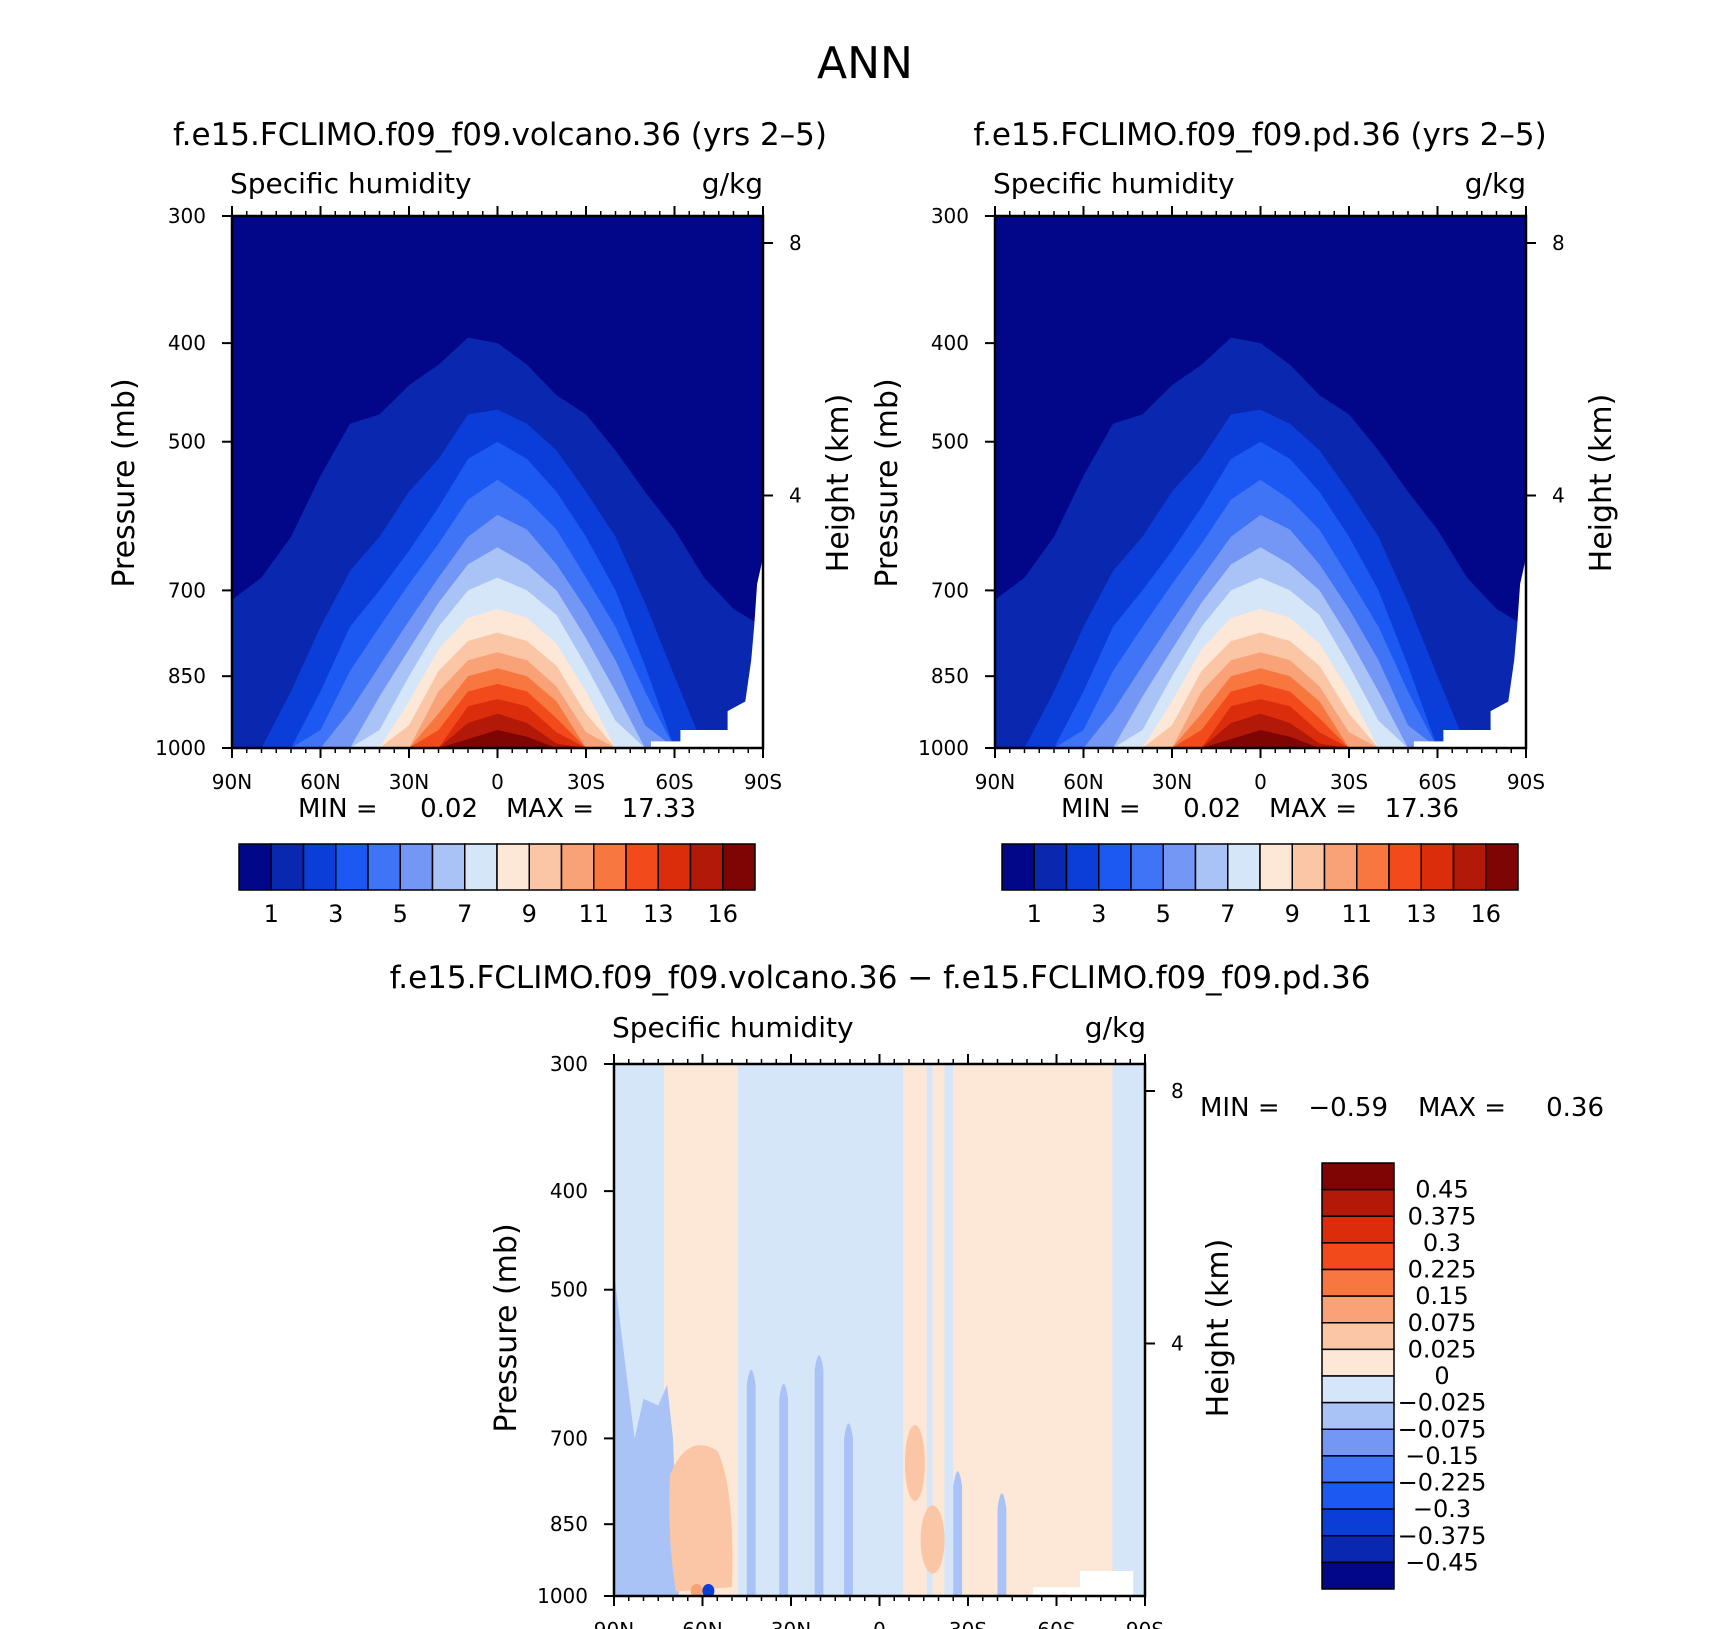  I want to click on diff-region-positive, so click(701, 1518).